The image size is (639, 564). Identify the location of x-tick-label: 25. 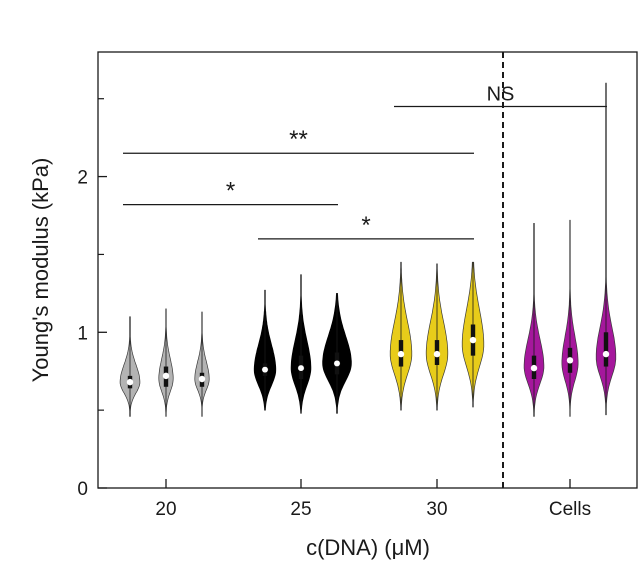
(300, 509).